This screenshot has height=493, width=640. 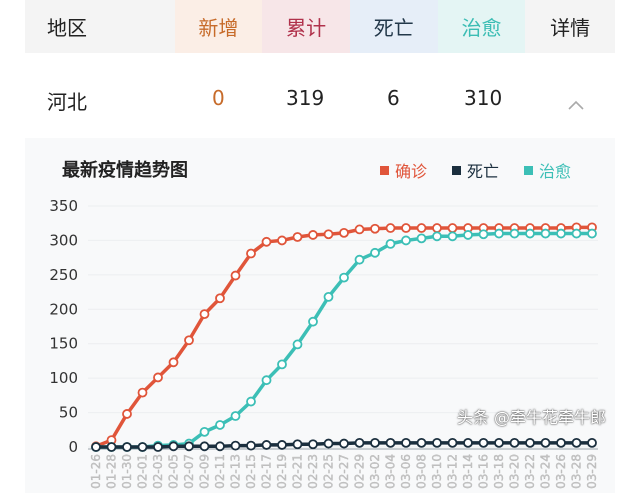 I want to click on header-2: 累计, so click(x=306, y=26).